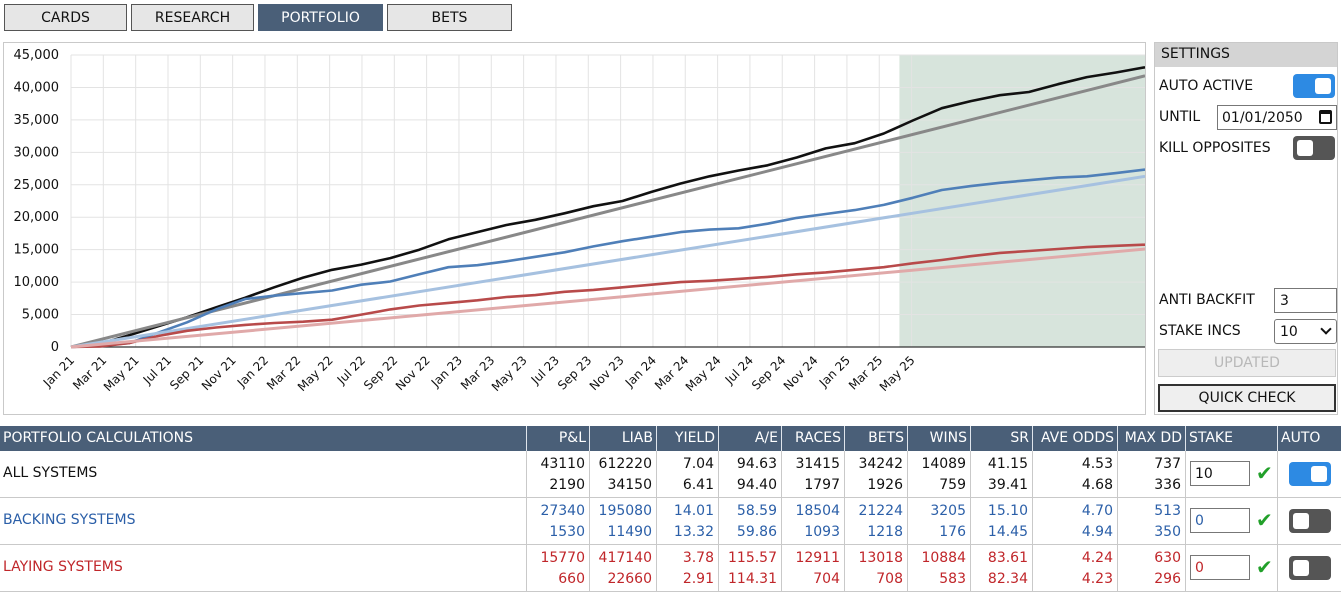  I want to click on row-name: BACKING SYSTEMS, so click(69, 520).